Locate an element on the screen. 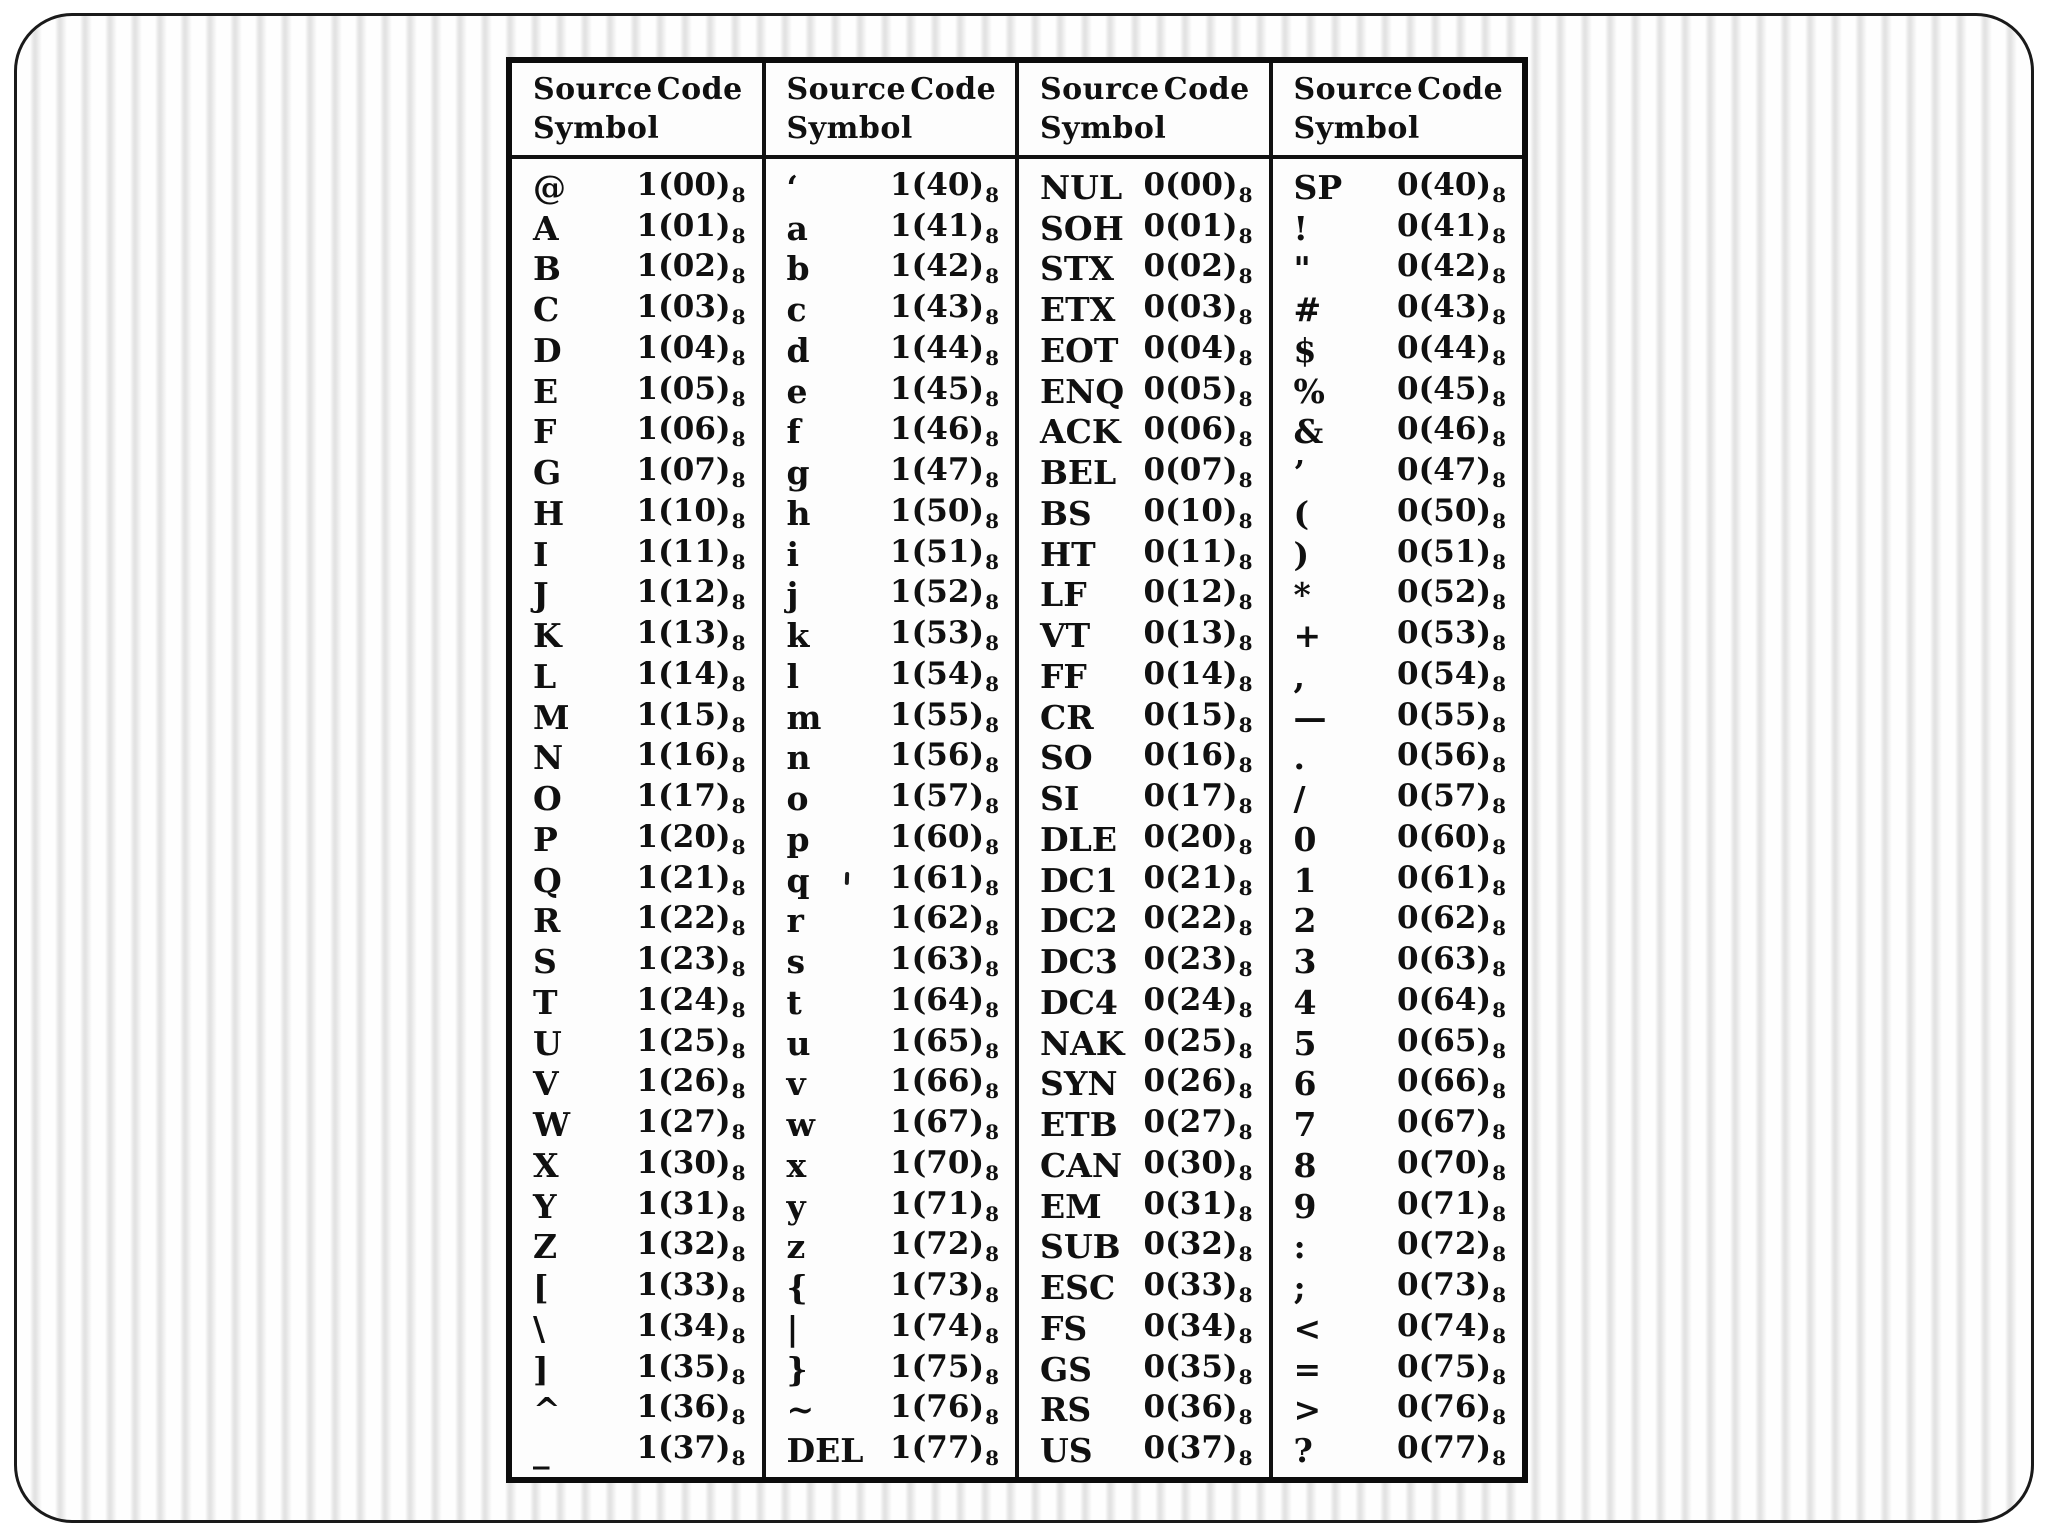  table-row: \ 1(34)8 is located at coordinates (637, 1328).